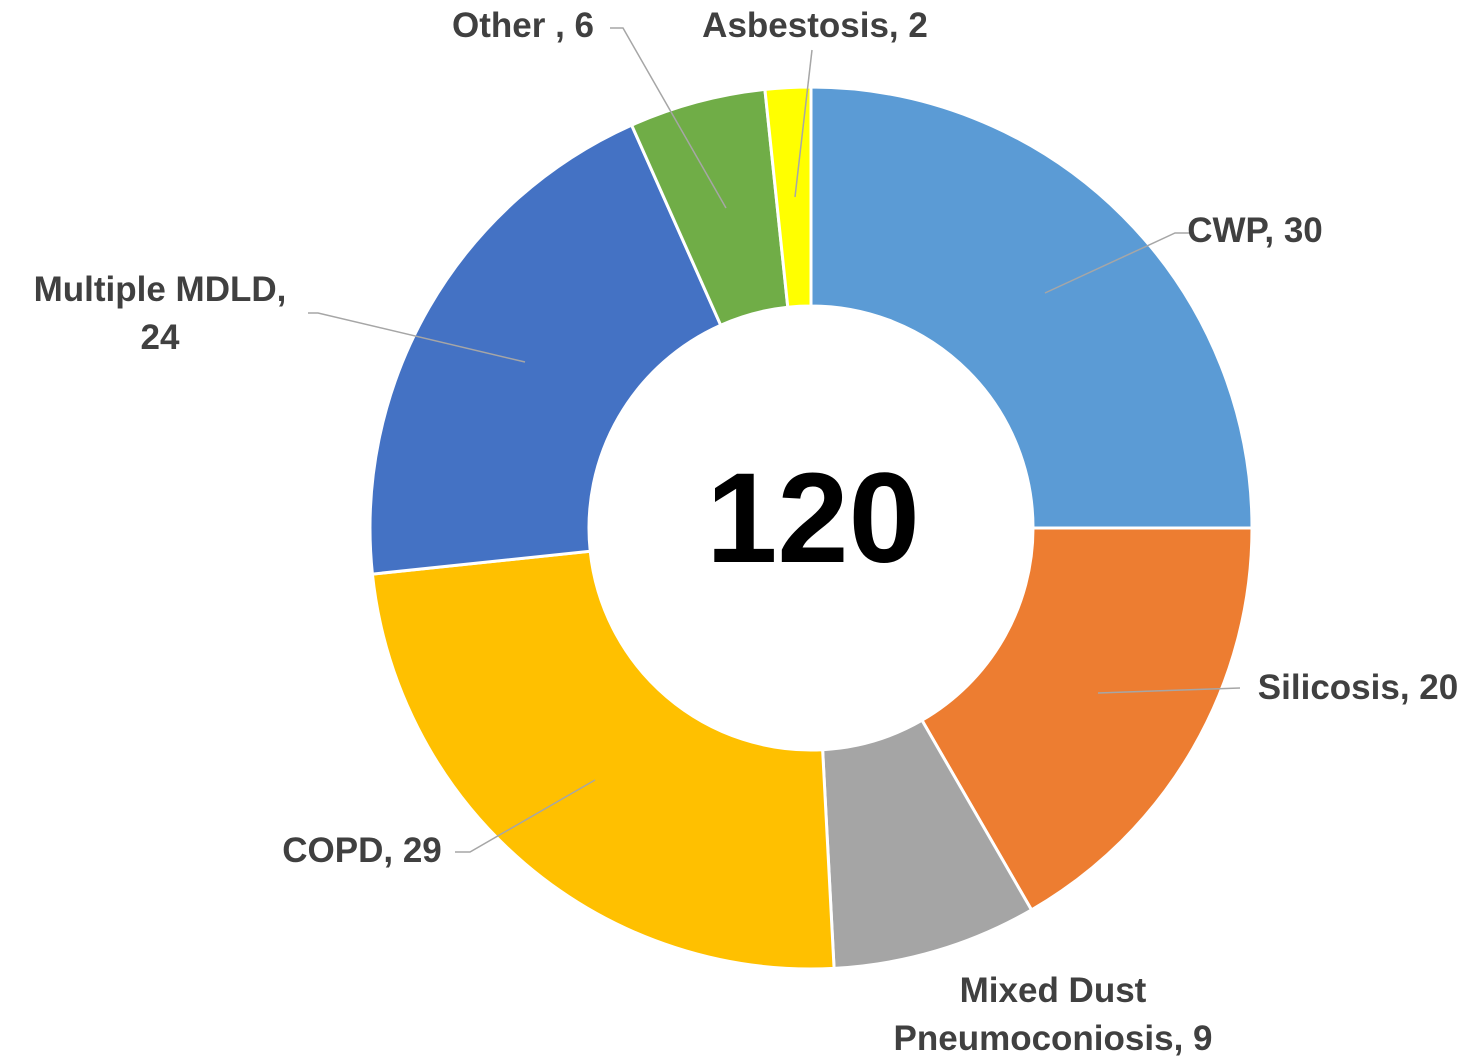  Describe the element at coordinates (1053, 1014) in the screenshot. I see `data-label: Mixed Dust Pneumoconiosis, 9` at that location.